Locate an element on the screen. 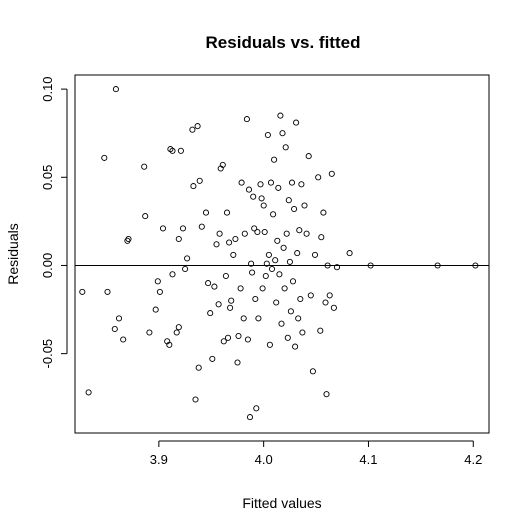 The width and height of the screenshot is (529, 532). y-tick-label: -0.05 is located at coordinates (47, 354).